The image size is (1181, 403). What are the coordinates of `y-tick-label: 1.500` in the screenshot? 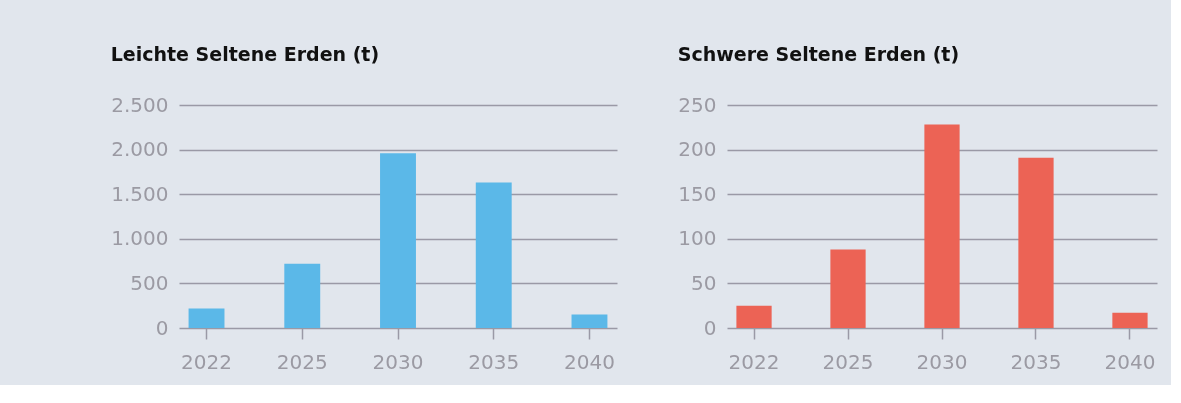 It's located at (140, 193).